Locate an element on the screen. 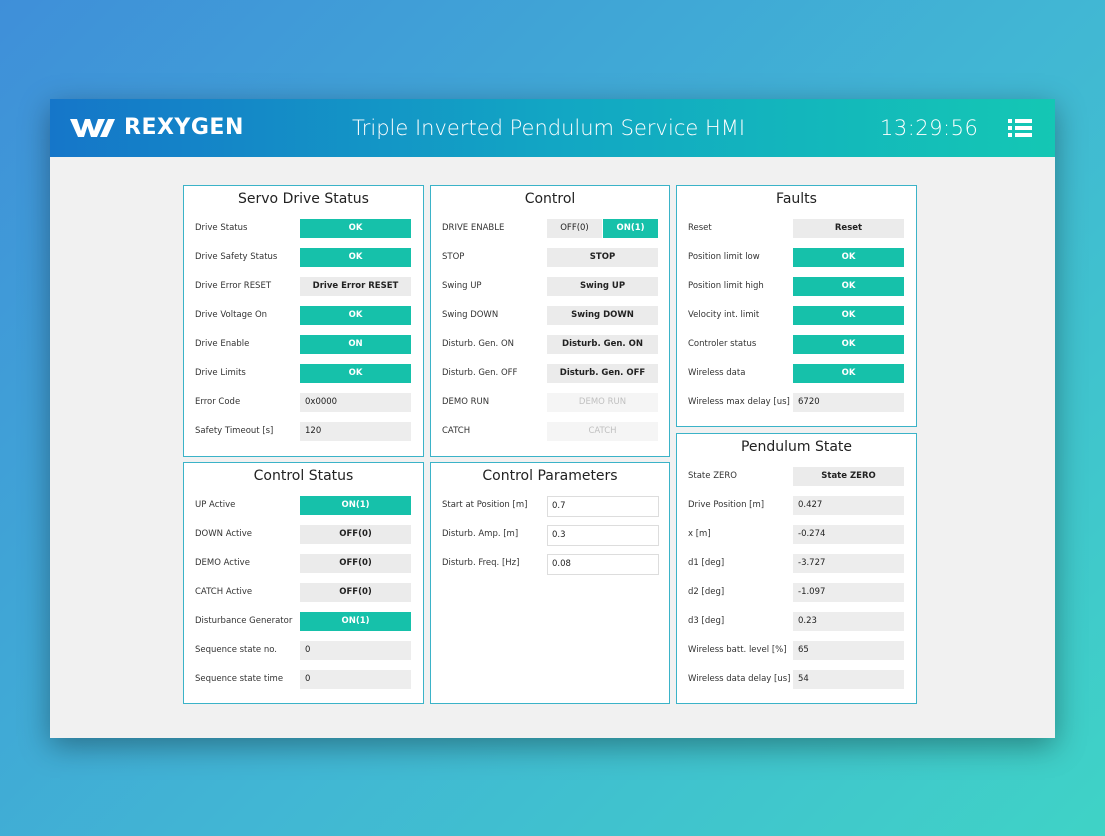 The width and height of the screenshot is (1105, 836). row-label: Wireless data is located at coordinates (717, 373).